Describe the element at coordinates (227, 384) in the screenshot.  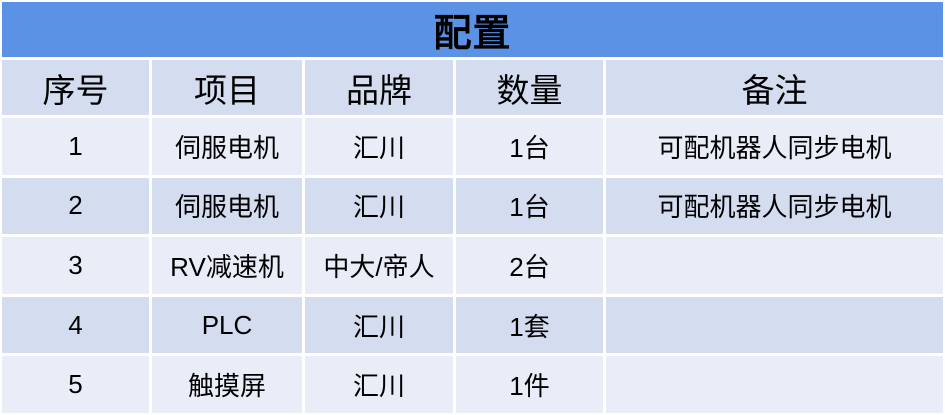
I see `table-cell-item: 触摸屏` at that location.